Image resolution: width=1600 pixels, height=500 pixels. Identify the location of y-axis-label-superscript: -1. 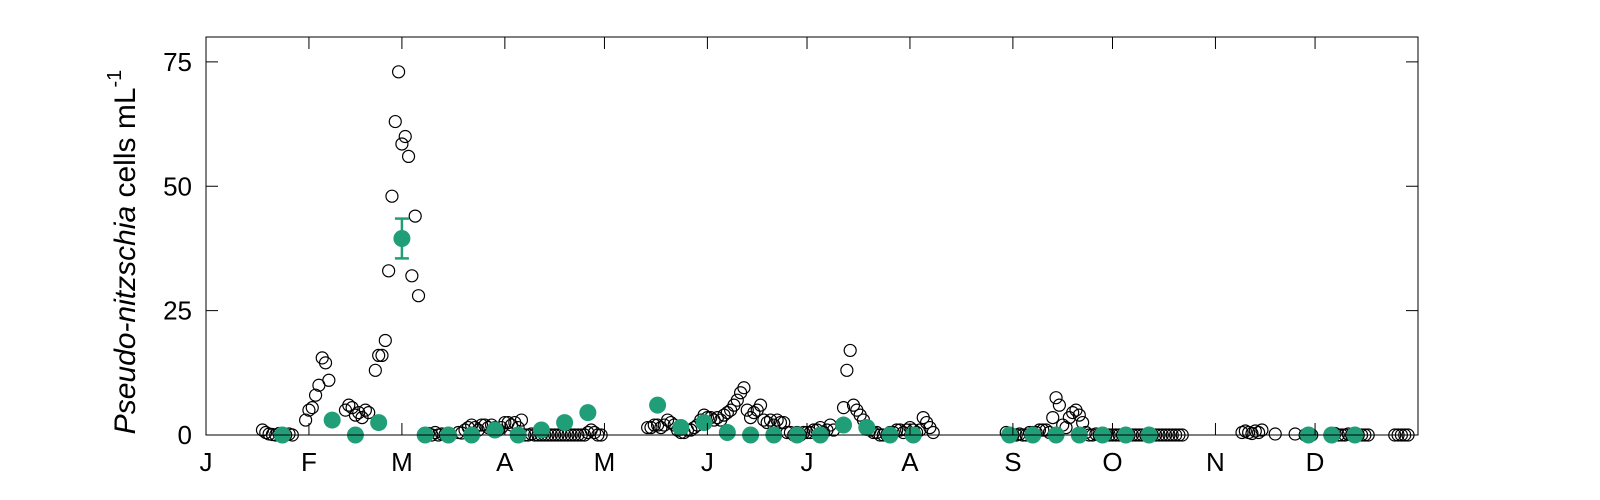
(115, 79).